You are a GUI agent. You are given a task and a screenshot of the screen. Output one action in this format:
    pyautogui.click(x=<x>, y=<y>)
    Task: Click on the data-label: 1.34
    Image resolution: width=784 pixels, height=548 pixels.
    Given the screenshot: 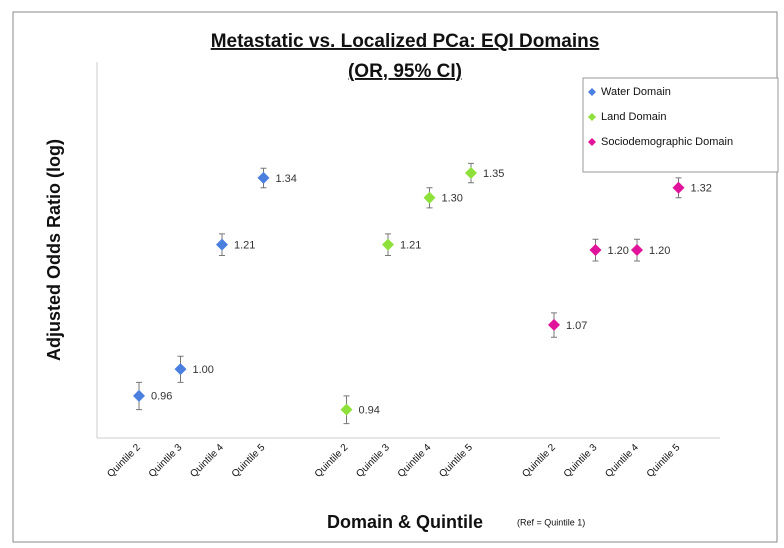 What is the action you would take?
    pyautogui.click(x=286, y=179)
    